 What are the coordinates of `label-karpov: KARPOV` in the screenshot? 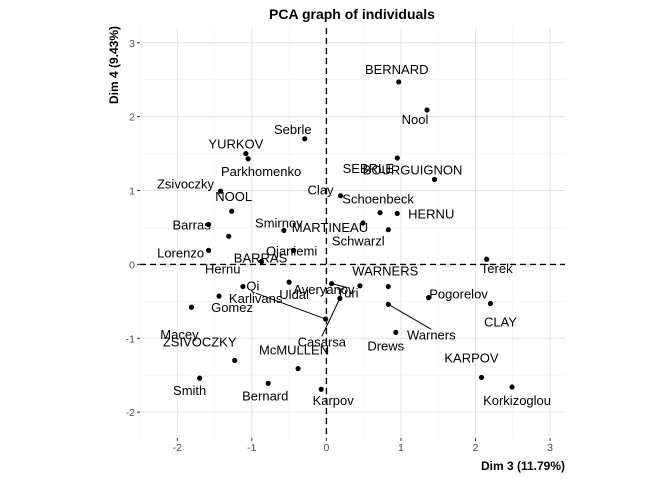 It's located at (471, 357).